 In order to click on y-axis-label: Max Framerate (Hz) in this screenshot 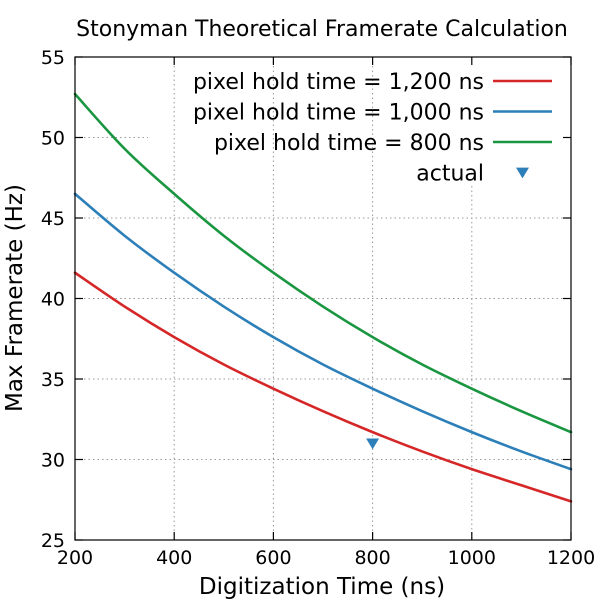, I will do `click(15, 298)`.